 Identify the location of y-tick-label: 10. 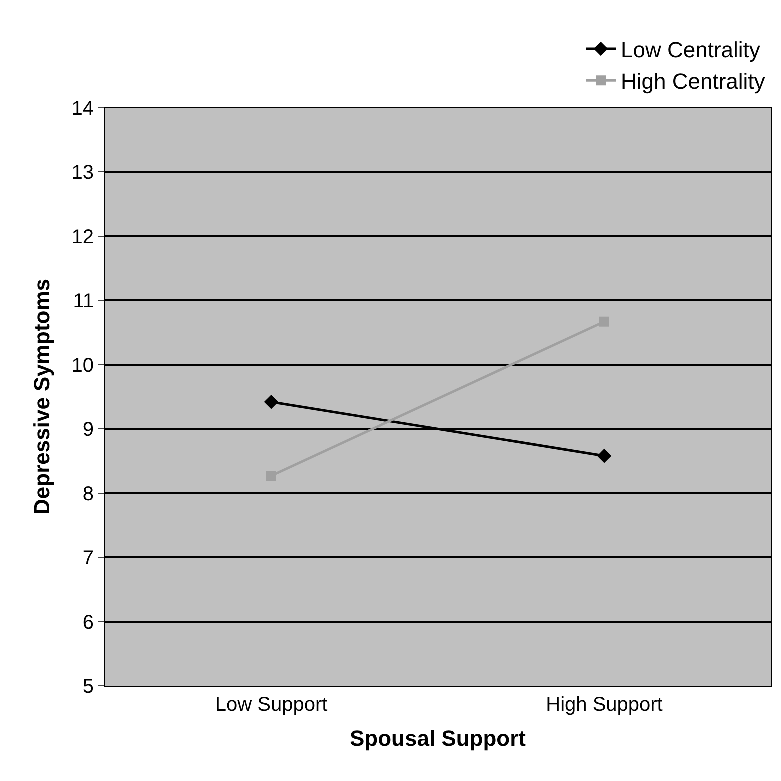
(83, 365).